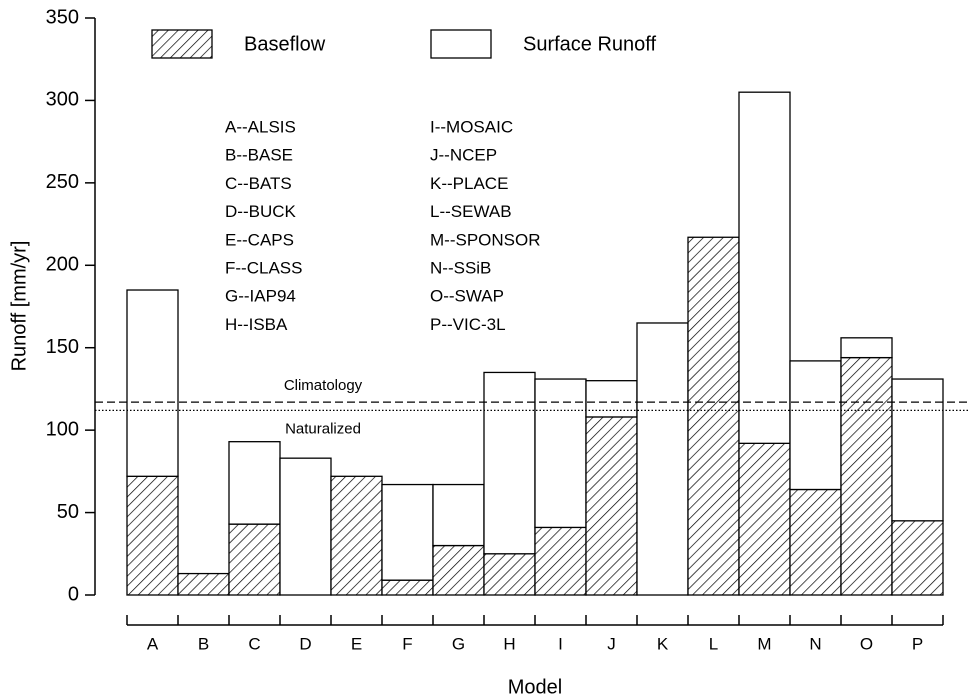 The width and height of the screenshot is (971, 700). I want to click on x-tick-label: C, so click(254, 643).